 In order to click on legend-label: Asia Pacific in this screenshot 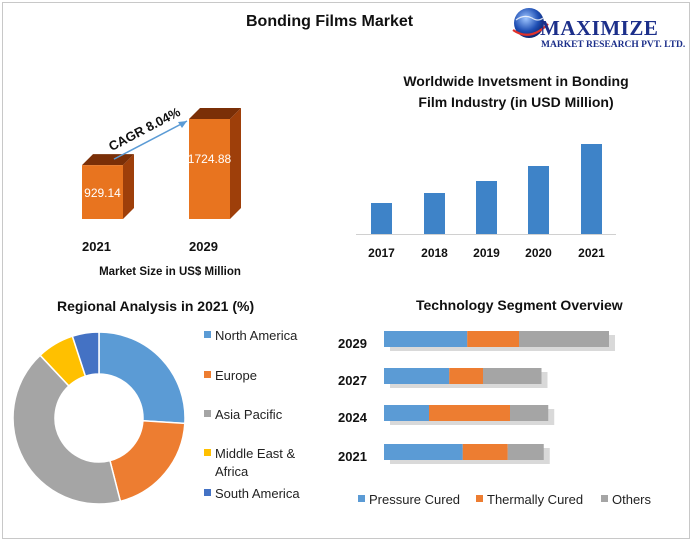, I will do `click(249, 414)`.